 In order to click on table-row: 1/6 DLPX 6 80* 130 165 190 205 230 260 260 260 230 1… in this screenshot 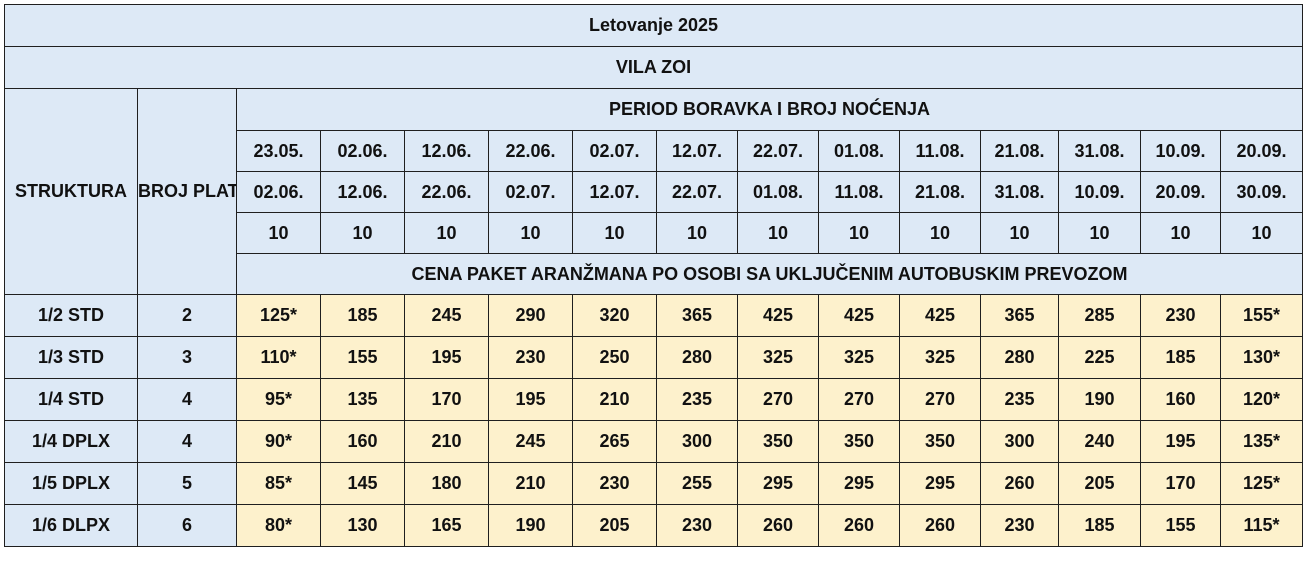, I will do `click(653, 525)`.